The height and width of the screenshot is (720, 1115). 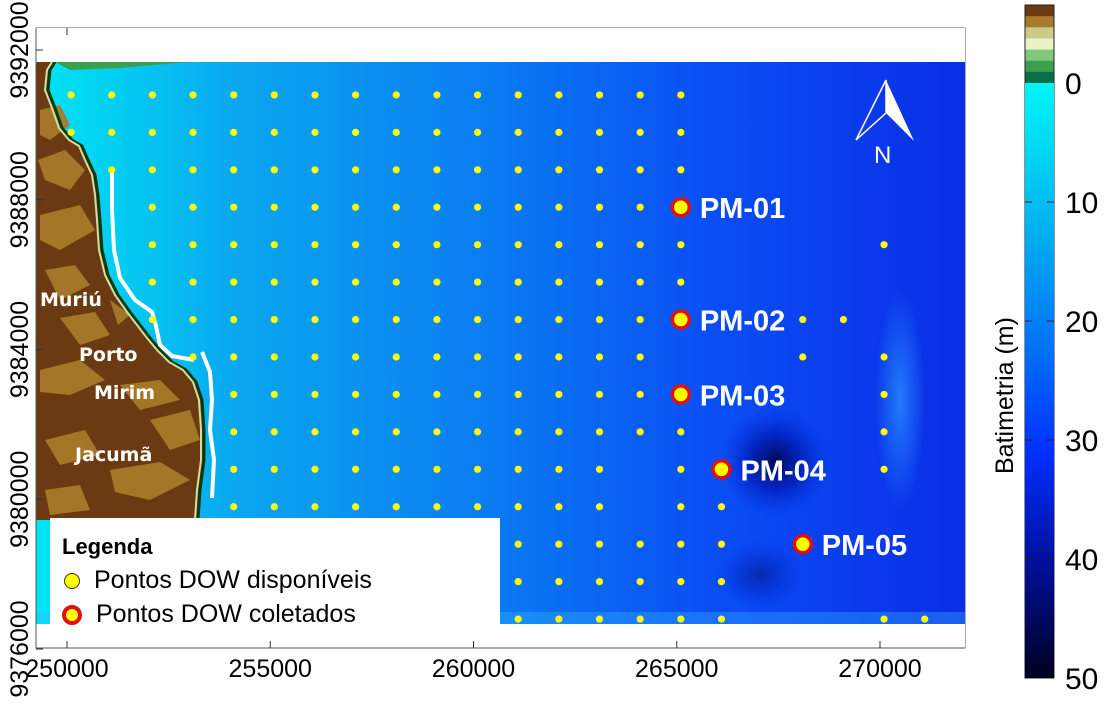 What do you see at coordinates (473, 669) in the screenshot?
I see `x-tick-label: 260000` at bounding box center [473, 669].